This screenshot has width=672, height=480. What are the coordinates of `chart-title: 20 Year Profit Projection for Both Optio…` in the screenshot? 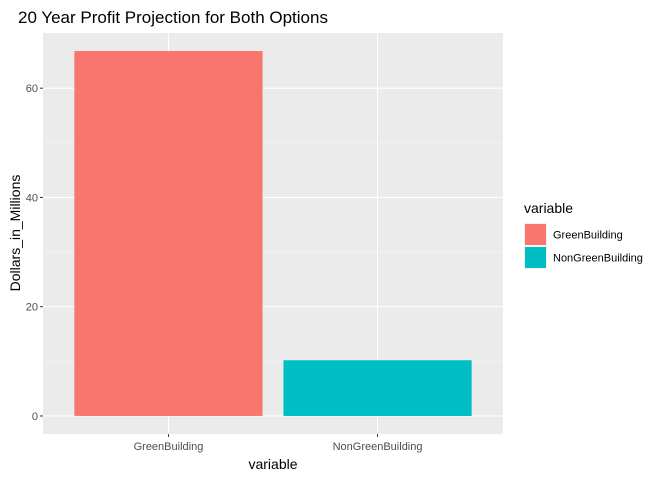 It's located at (173, 17).